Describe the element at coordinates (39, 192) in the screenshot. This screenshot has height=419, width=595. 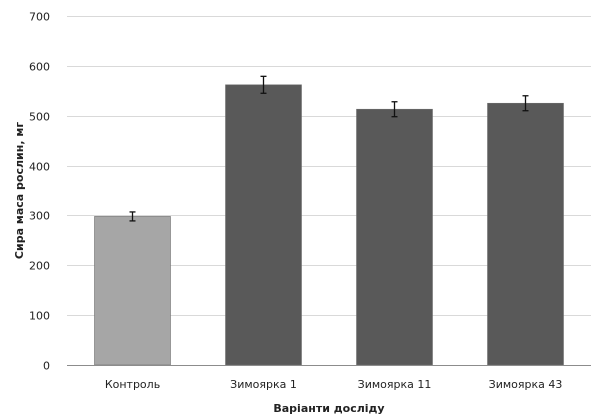
I see `y-tick-labels: 0 100 200 300 400 500 600 700` at that location.